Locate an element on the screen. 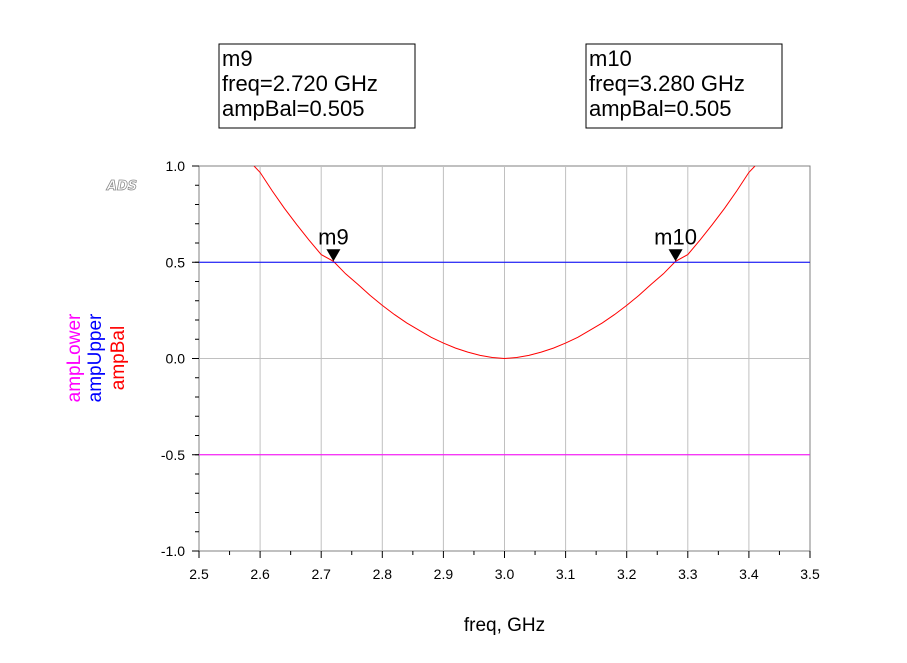 This screenshot has width=907, height=663. marker-m9-label: m9 is located at coordinates (333, 236).